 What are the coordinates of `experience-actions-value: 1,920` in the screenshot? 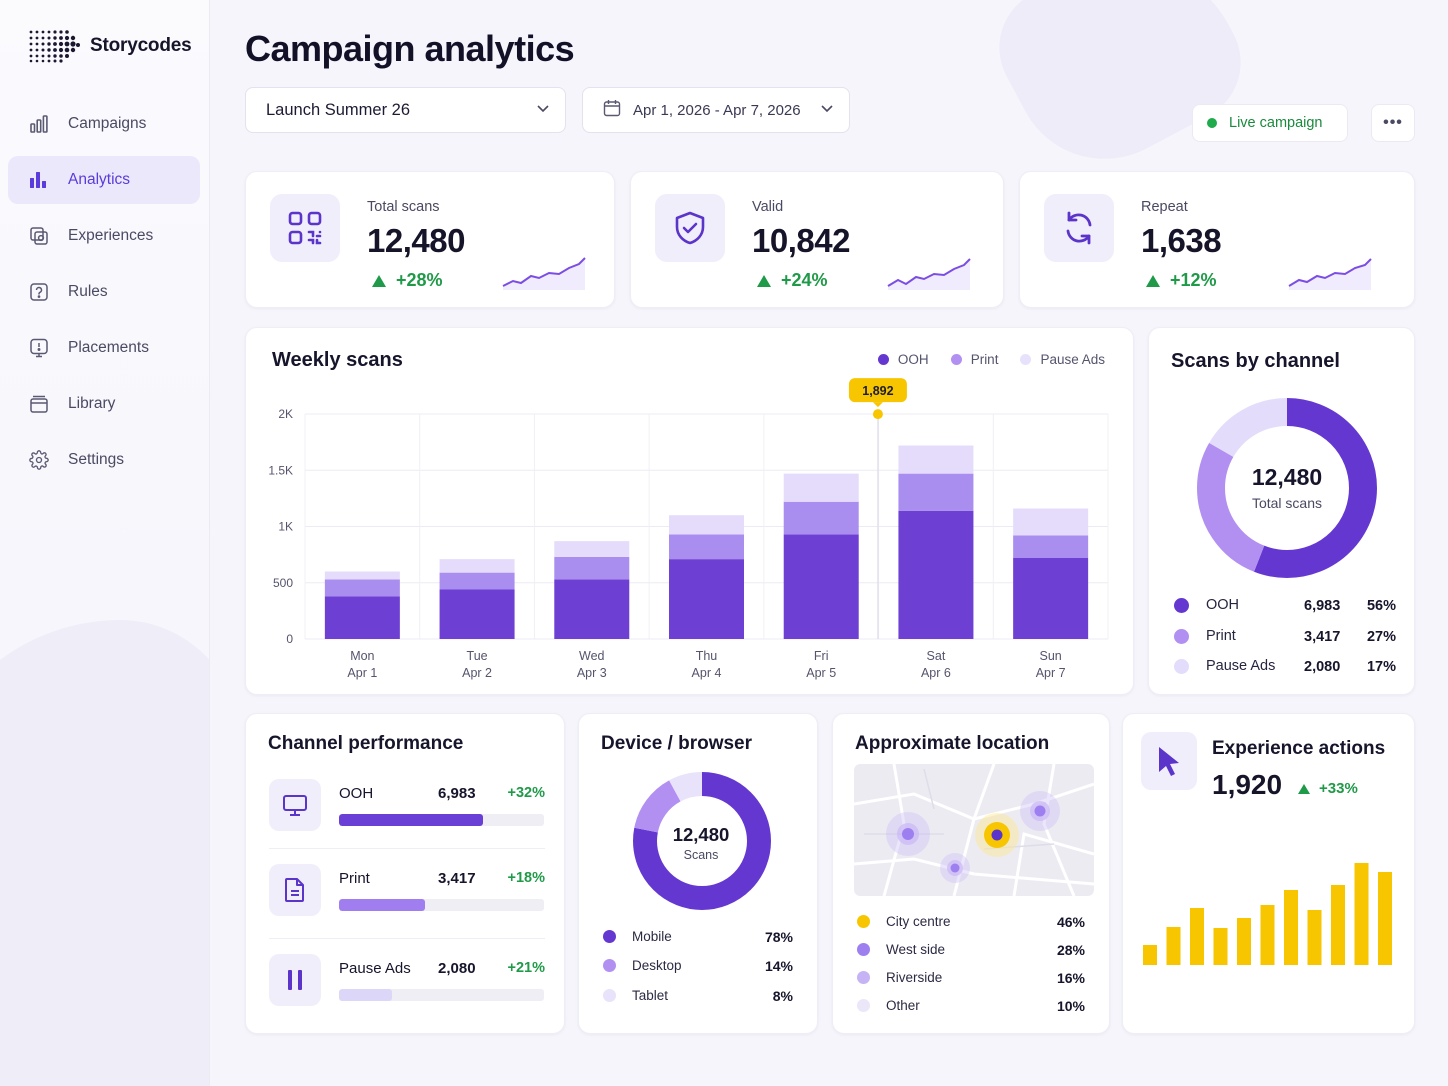 It's located at (1247, 784).